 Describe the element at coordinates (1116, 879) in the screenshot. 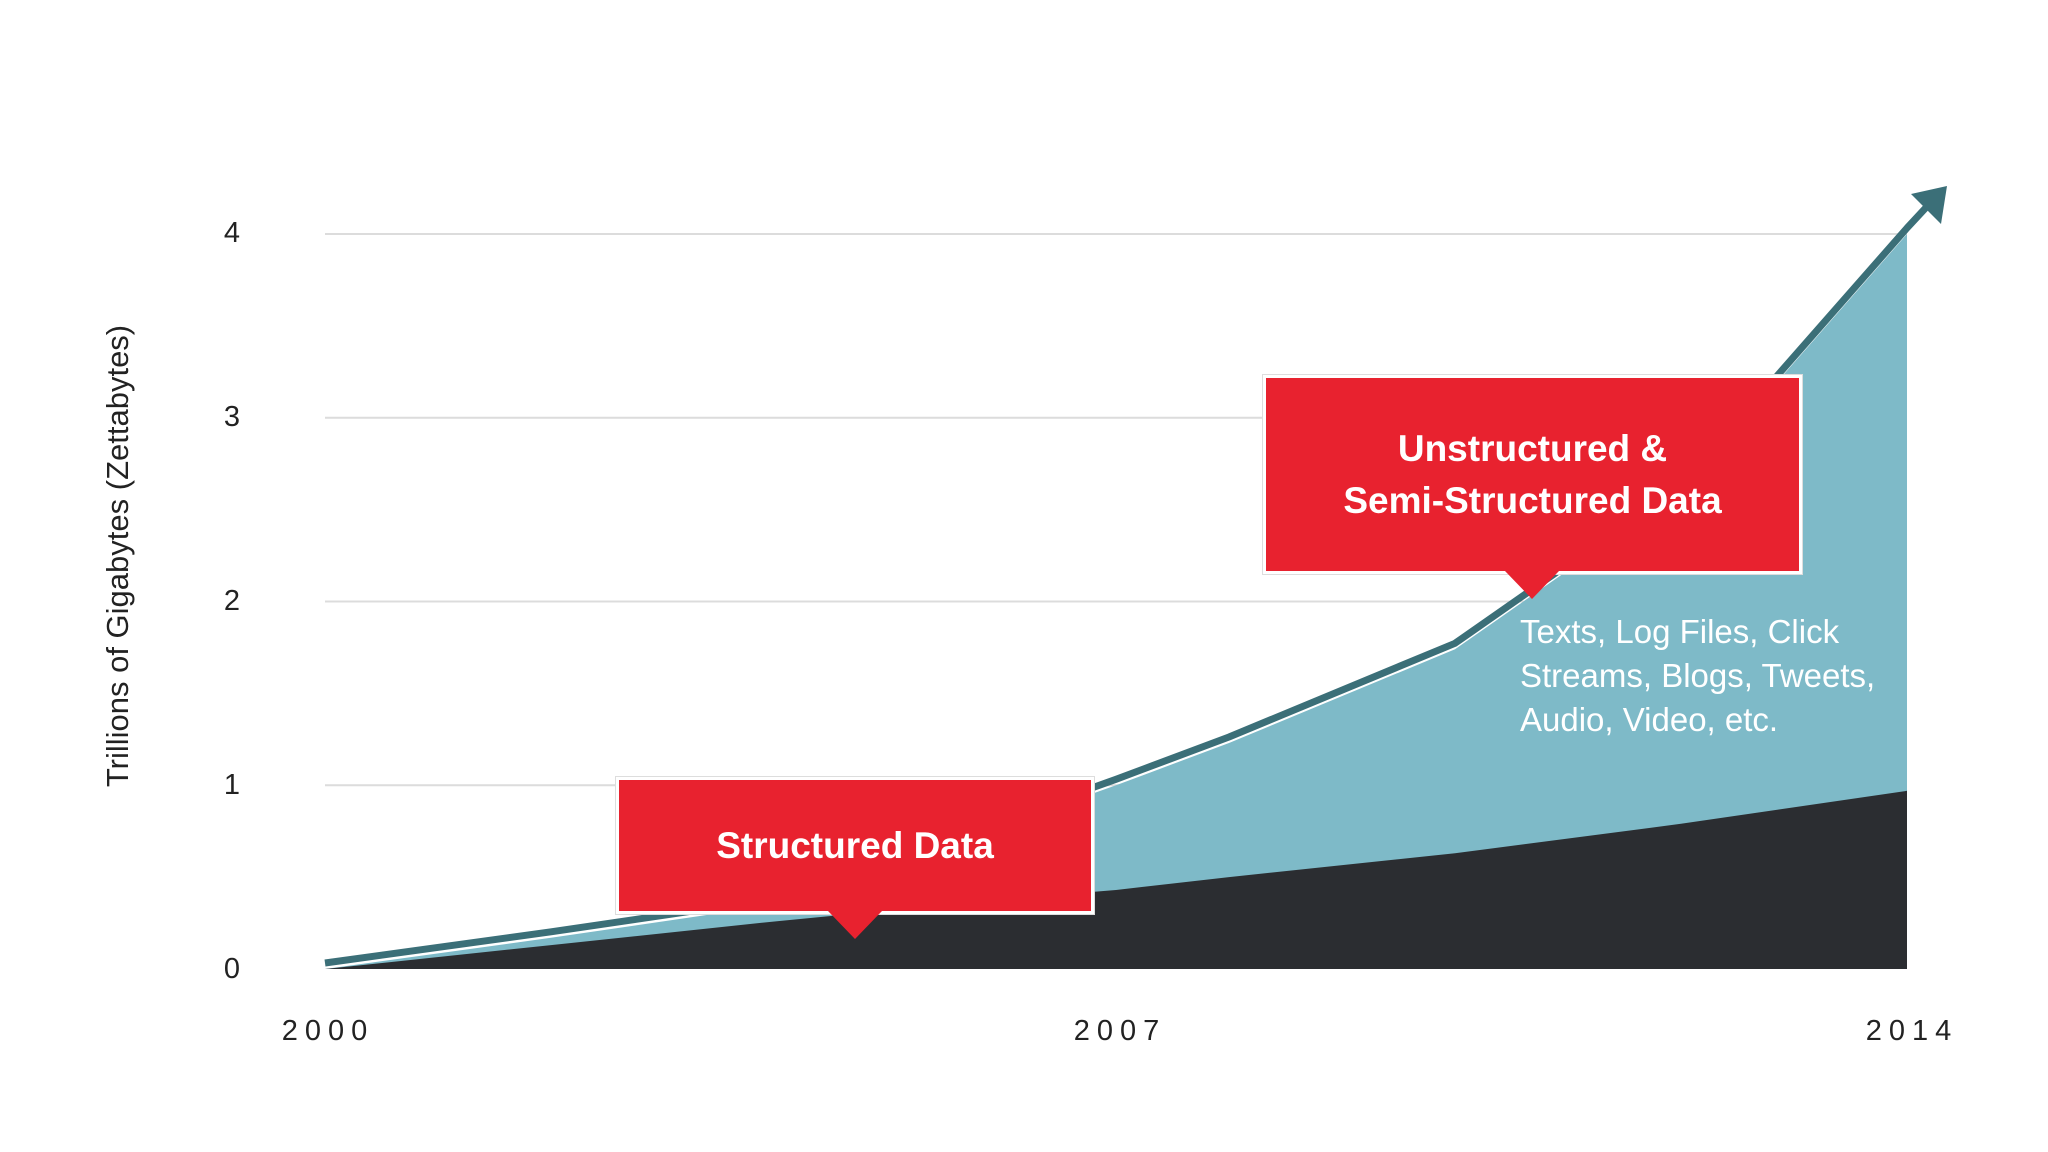

I see `area-series-structured` at that location.